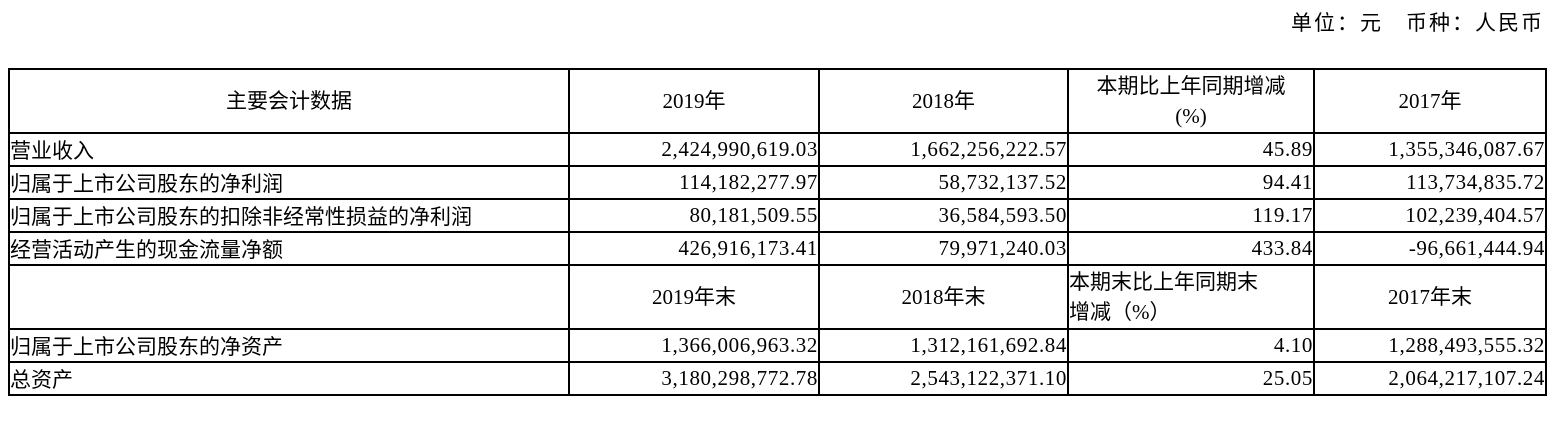  Describe the element at coordinates (943, 248) in the screenshot. I see `value-2018: 79,971,240.03` at that location.